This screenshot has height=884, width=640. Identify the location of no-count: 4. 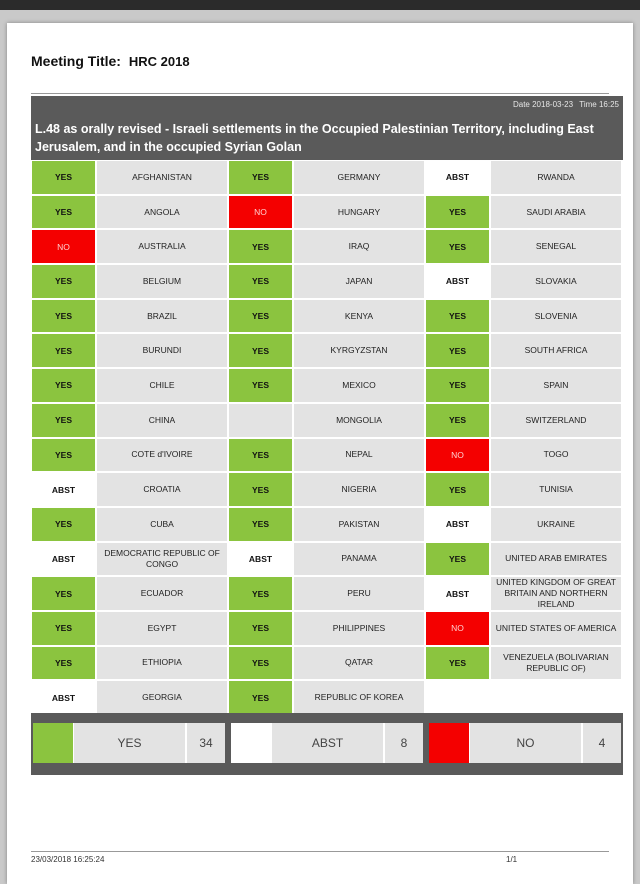
(601, 743).